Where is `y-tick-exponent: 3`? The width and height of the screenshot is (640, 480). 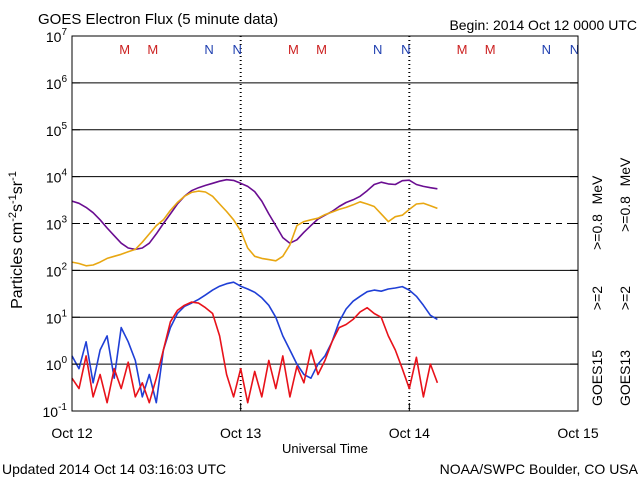
y-tick-exponent: 3 is located at coordinates (64, 220).